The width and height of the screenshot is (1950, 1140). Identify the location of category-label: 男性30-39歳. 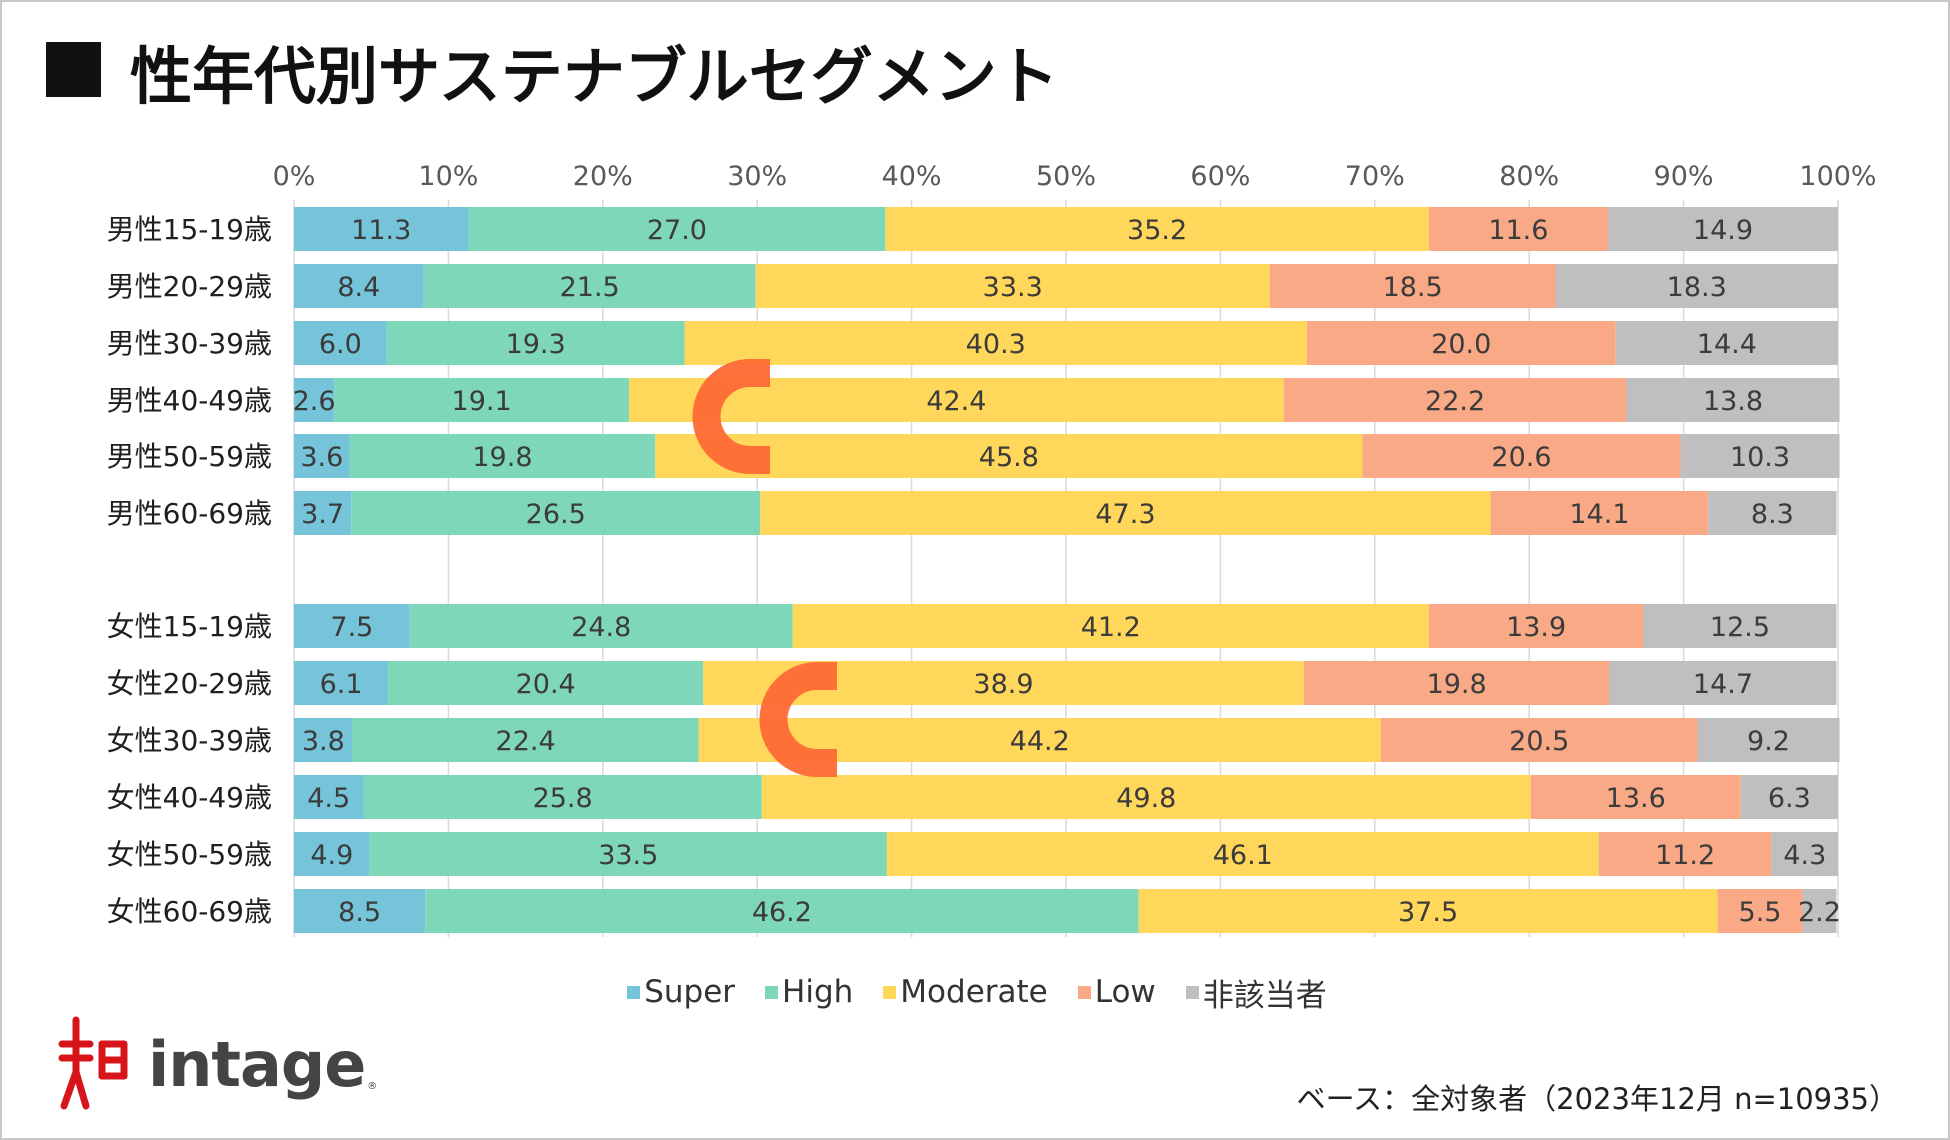
(189, 343).